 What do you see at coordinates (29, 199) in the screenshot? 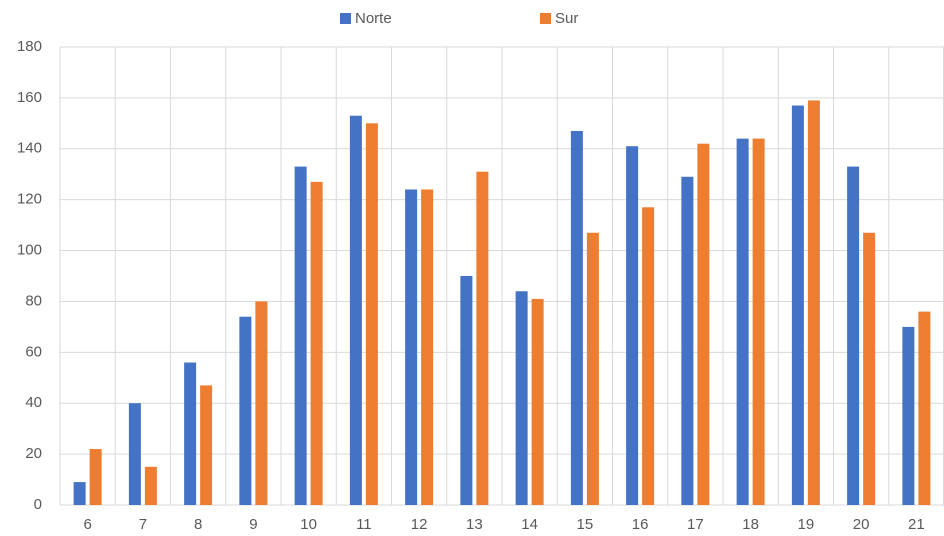
I see `y-tick-label: 120` at bounding box center [29, 199].